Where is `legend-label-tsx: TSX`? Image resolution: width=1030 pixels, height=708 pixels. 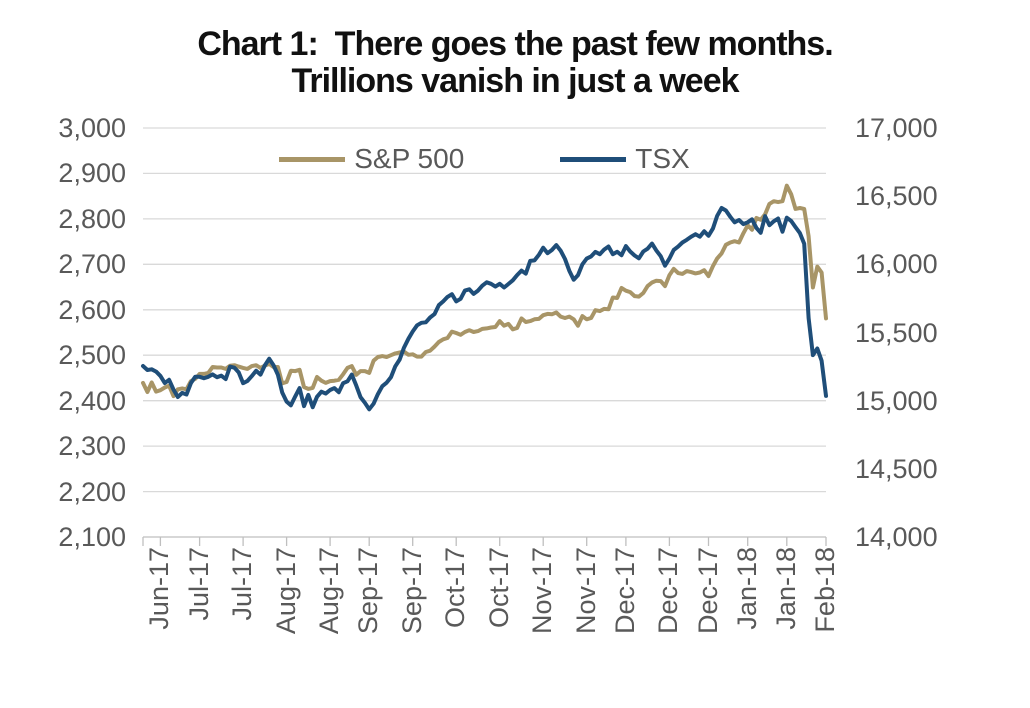
legend-label-tsx: TSX is located at coordinates (662, 158).